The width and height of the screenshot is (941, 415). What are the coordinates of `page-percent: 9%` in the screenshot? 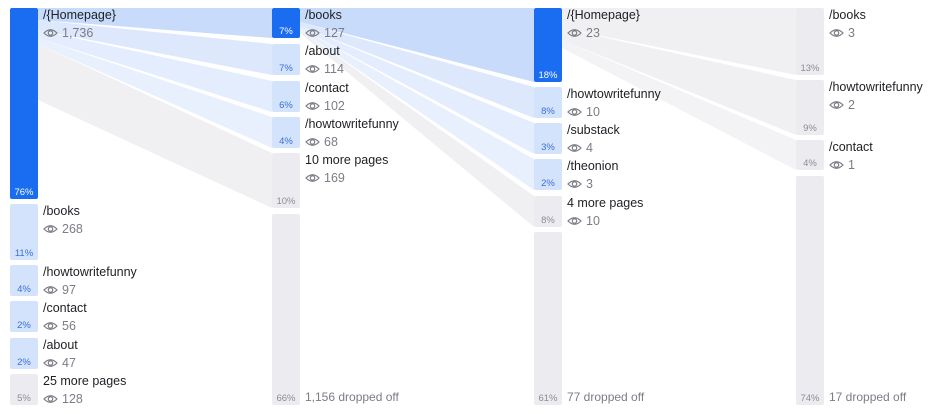 It's located at (810, 128).